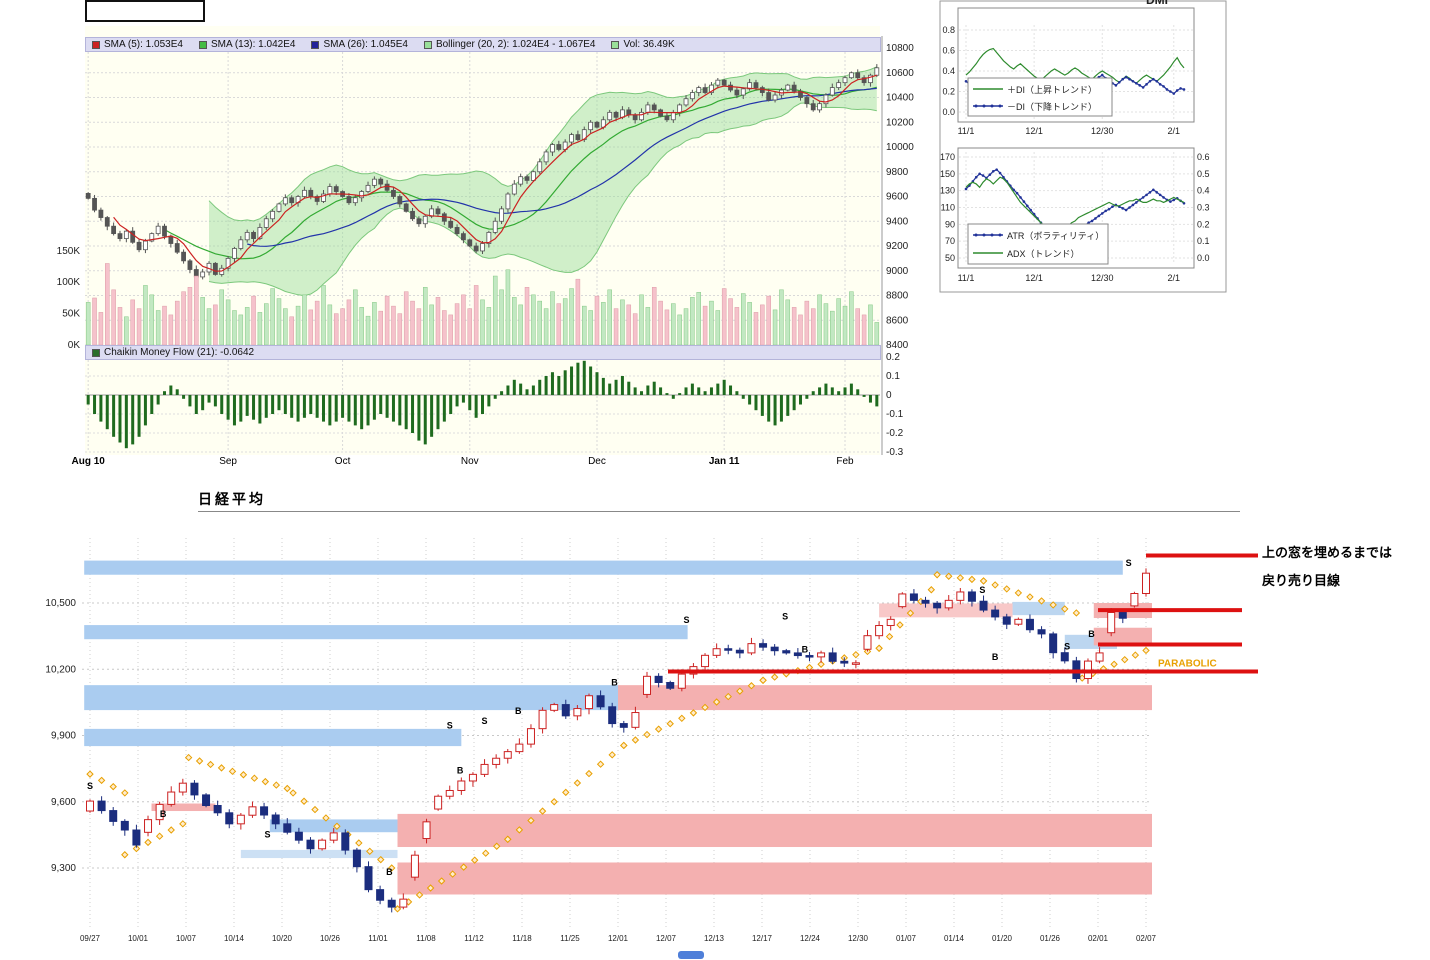 This screenshot has height=960, width=1430. Describe the element at coordinates (1301, 580) in the screenshot. I see `annotation-line-2: 戻り売り目線` at that location.